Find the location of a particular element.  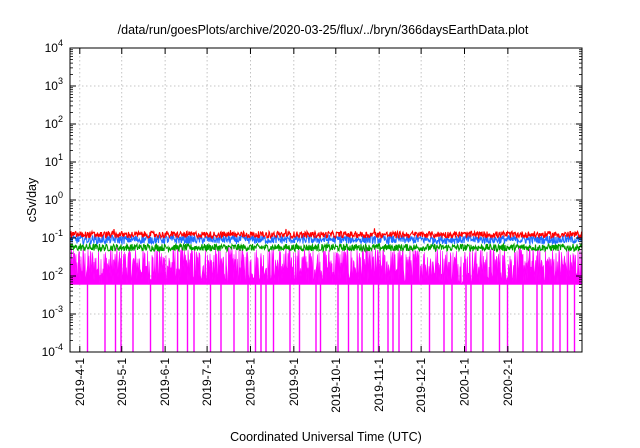

y-tick-label: 10⁻⁴ is located at coordinates (52, 350).